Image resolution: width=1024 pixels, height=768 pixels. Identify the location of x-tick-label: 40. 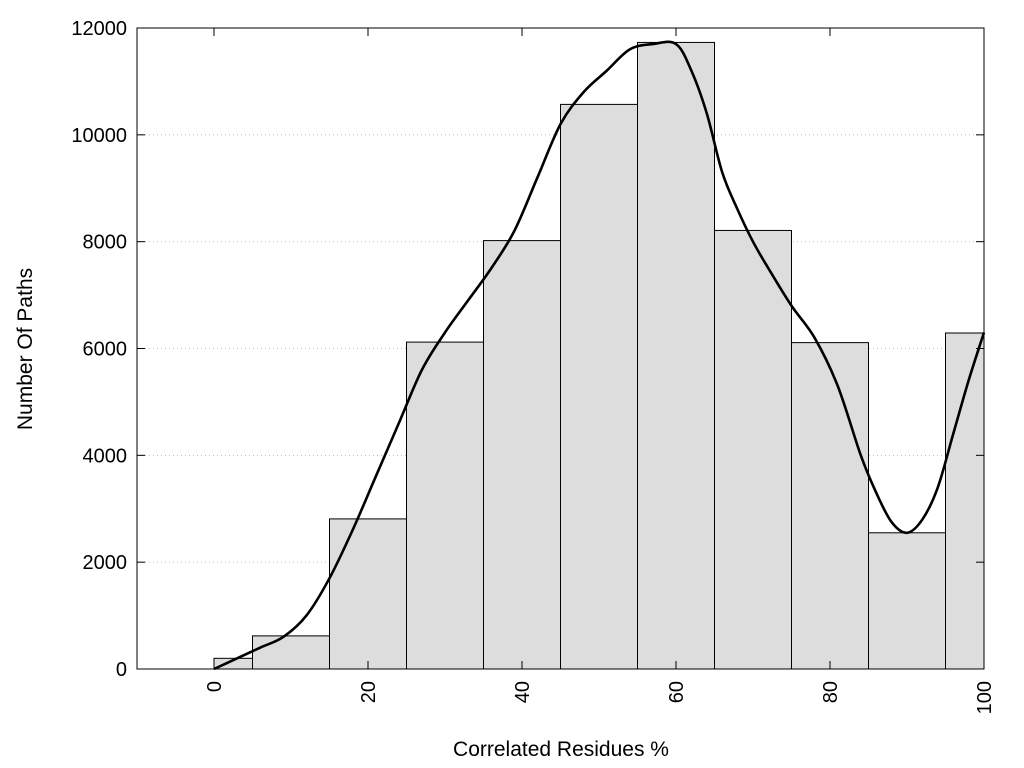
(523, 692).